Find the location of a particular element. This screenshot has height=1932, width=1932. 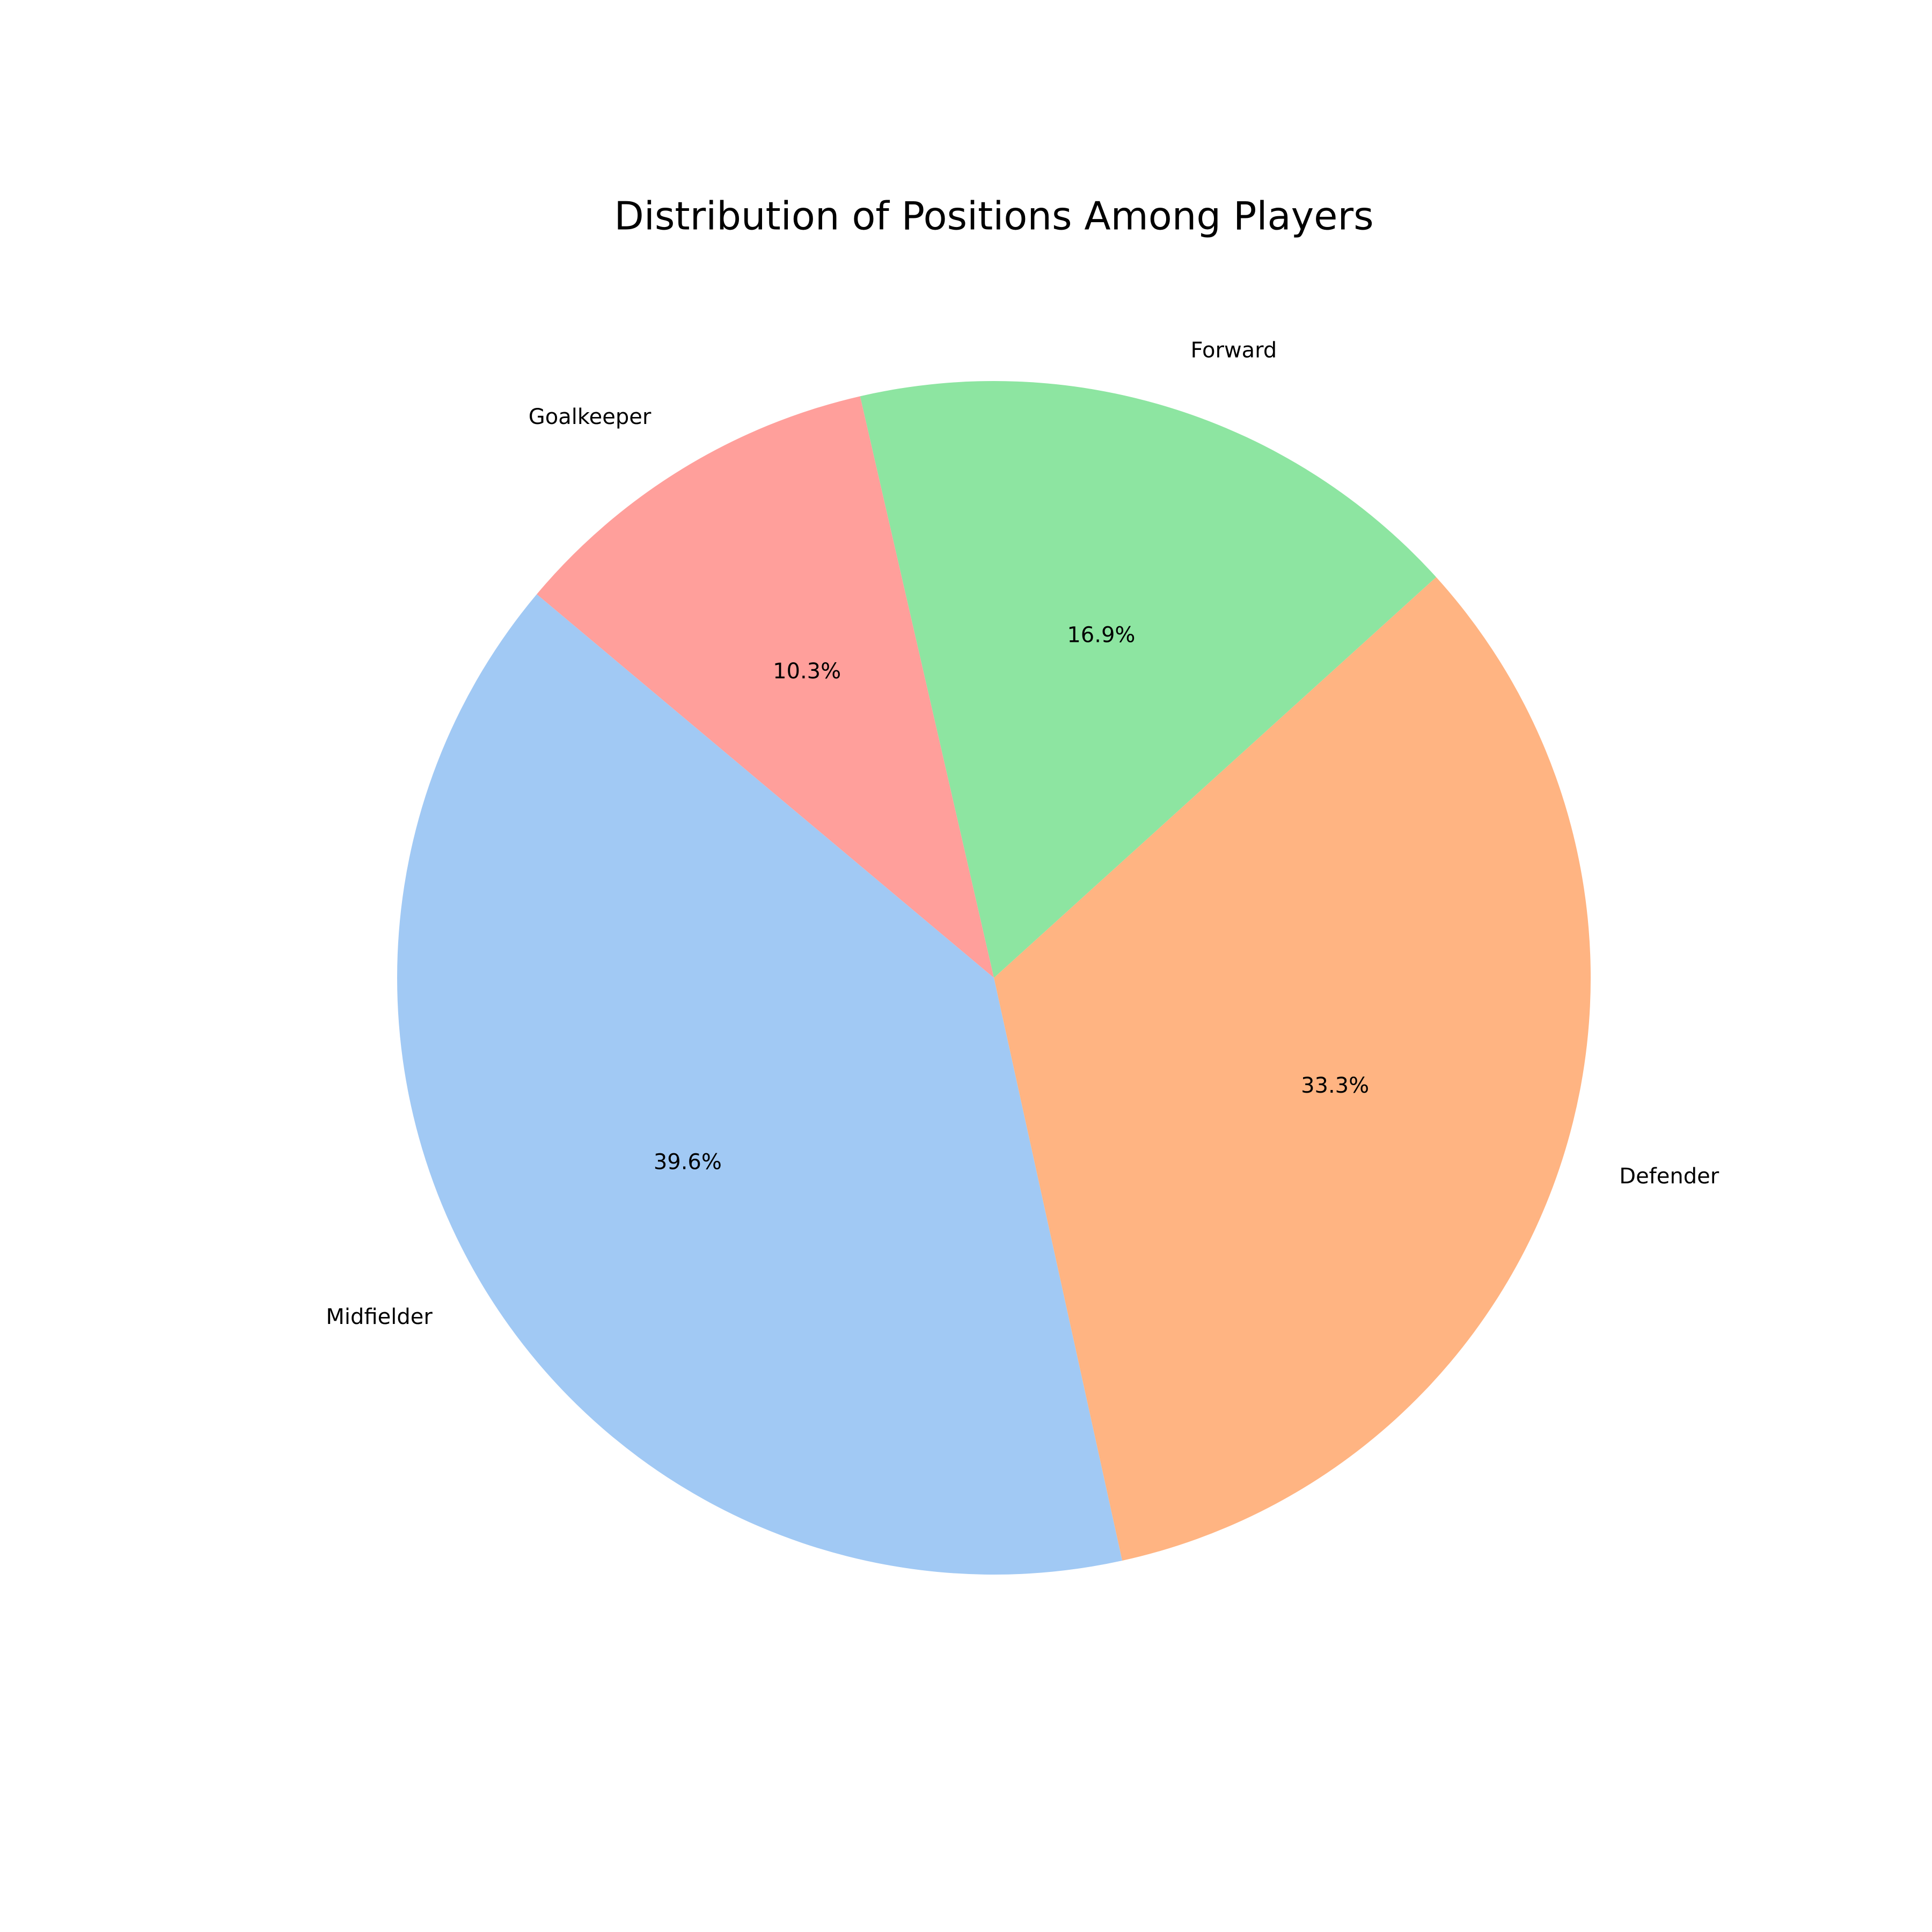

pct-label-midfielder: 39.6% is located at coordinates (688, 1162).